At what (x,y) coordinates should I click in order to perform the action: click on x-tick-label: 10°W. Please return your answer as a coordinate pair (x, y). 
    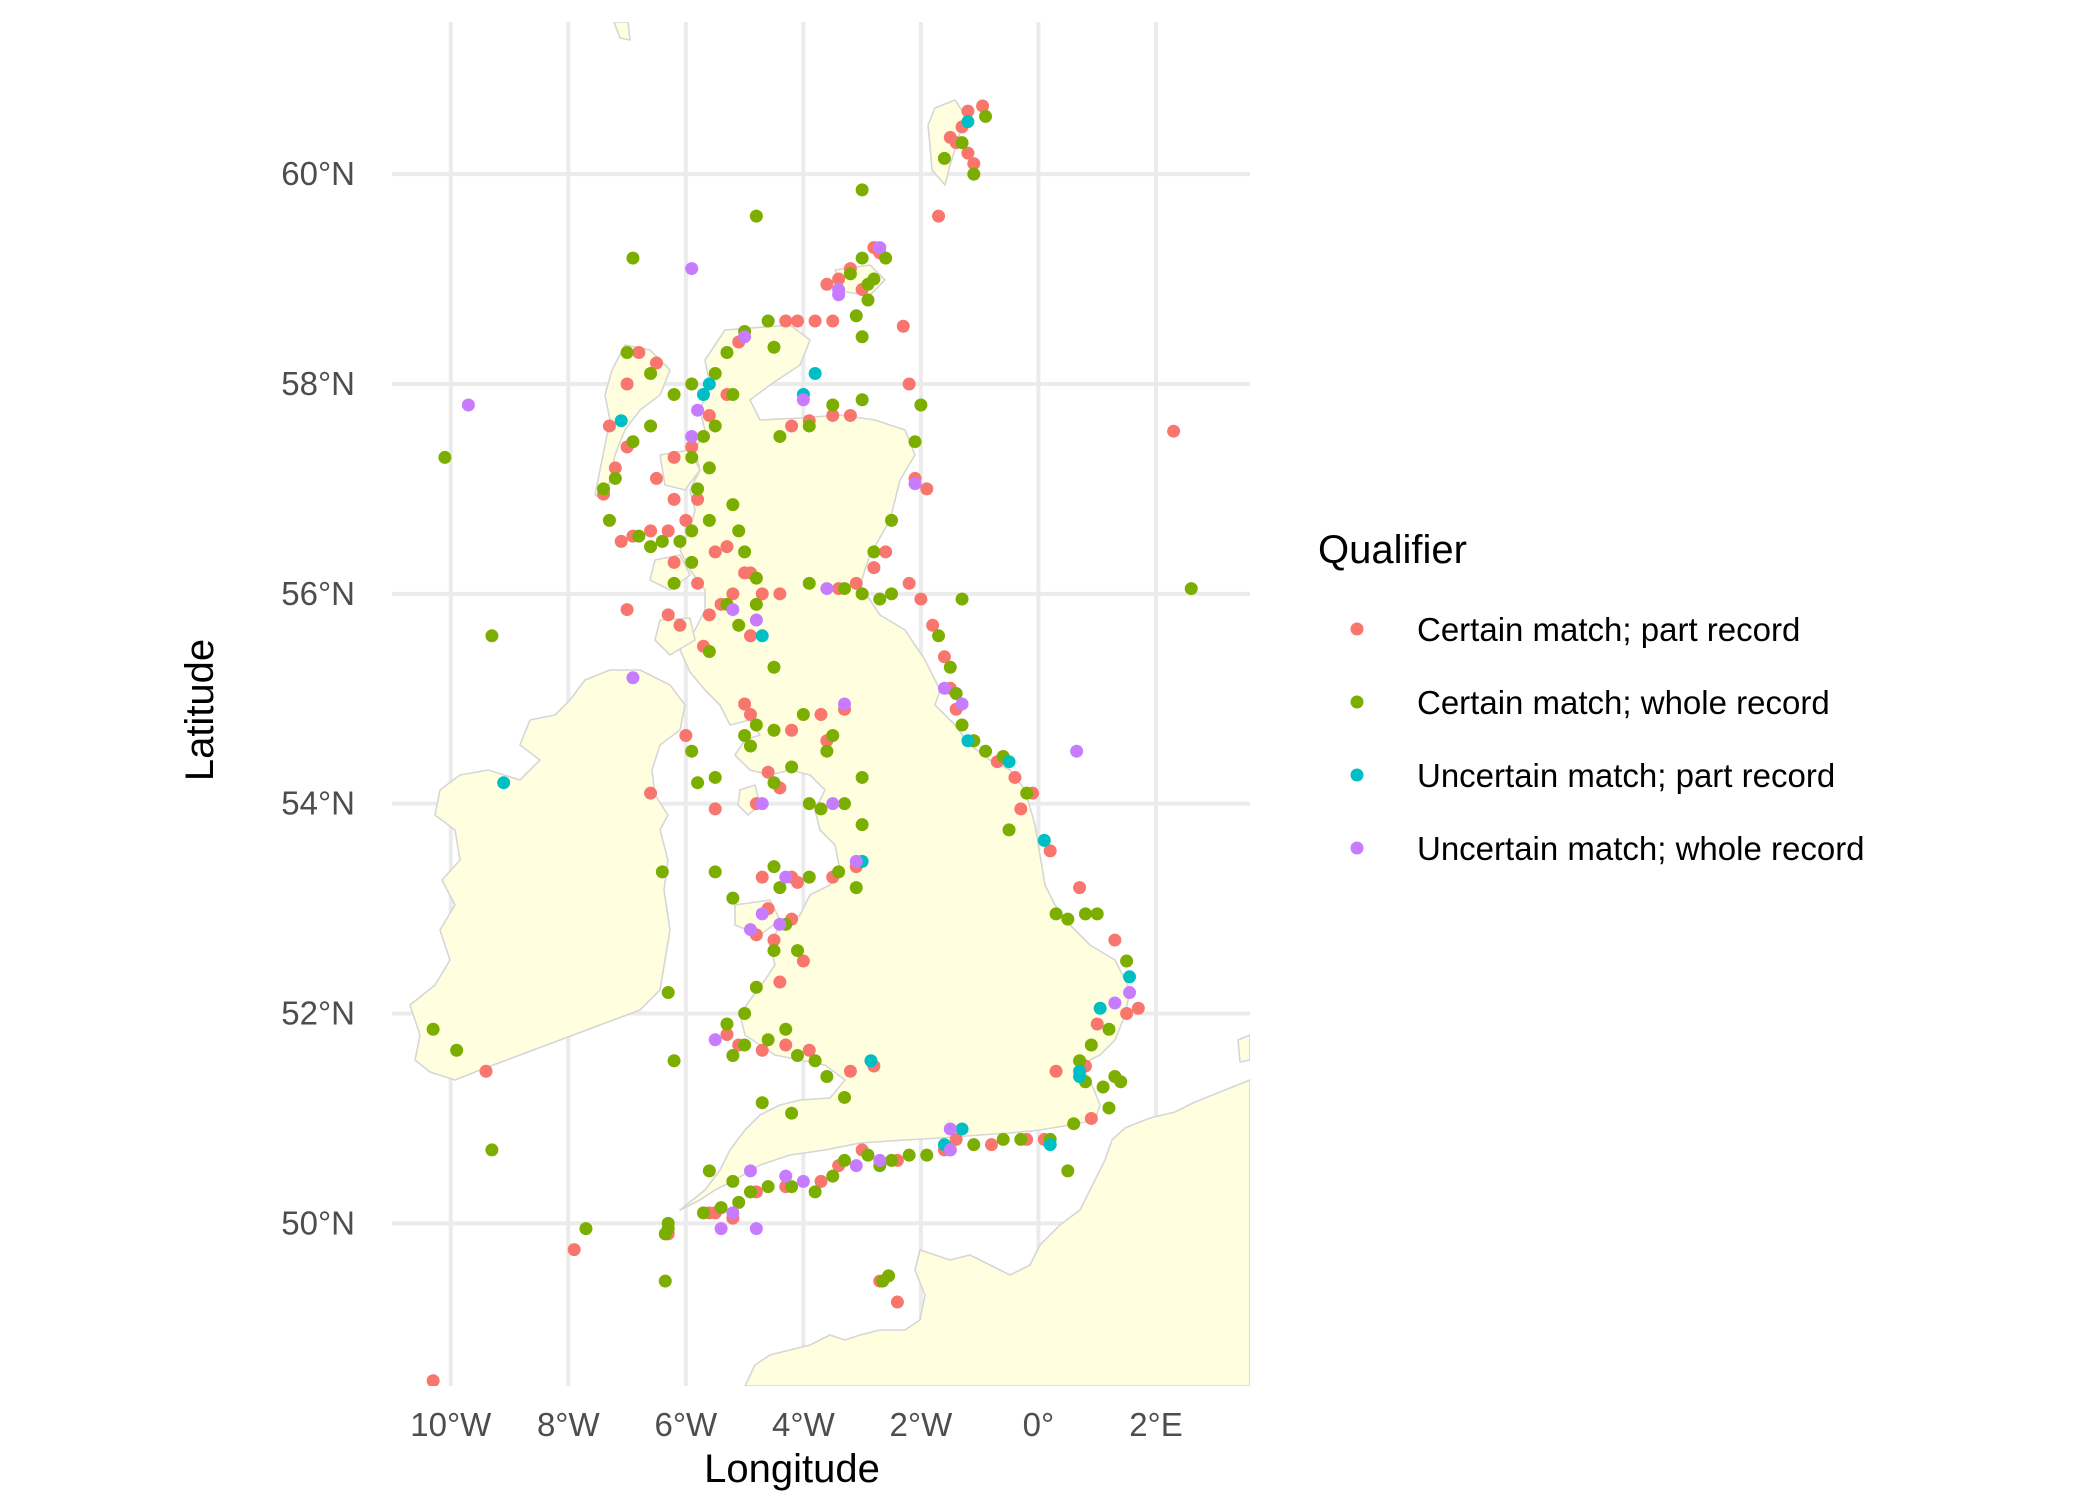
    Looking at the image, I should click on (451, 1424).